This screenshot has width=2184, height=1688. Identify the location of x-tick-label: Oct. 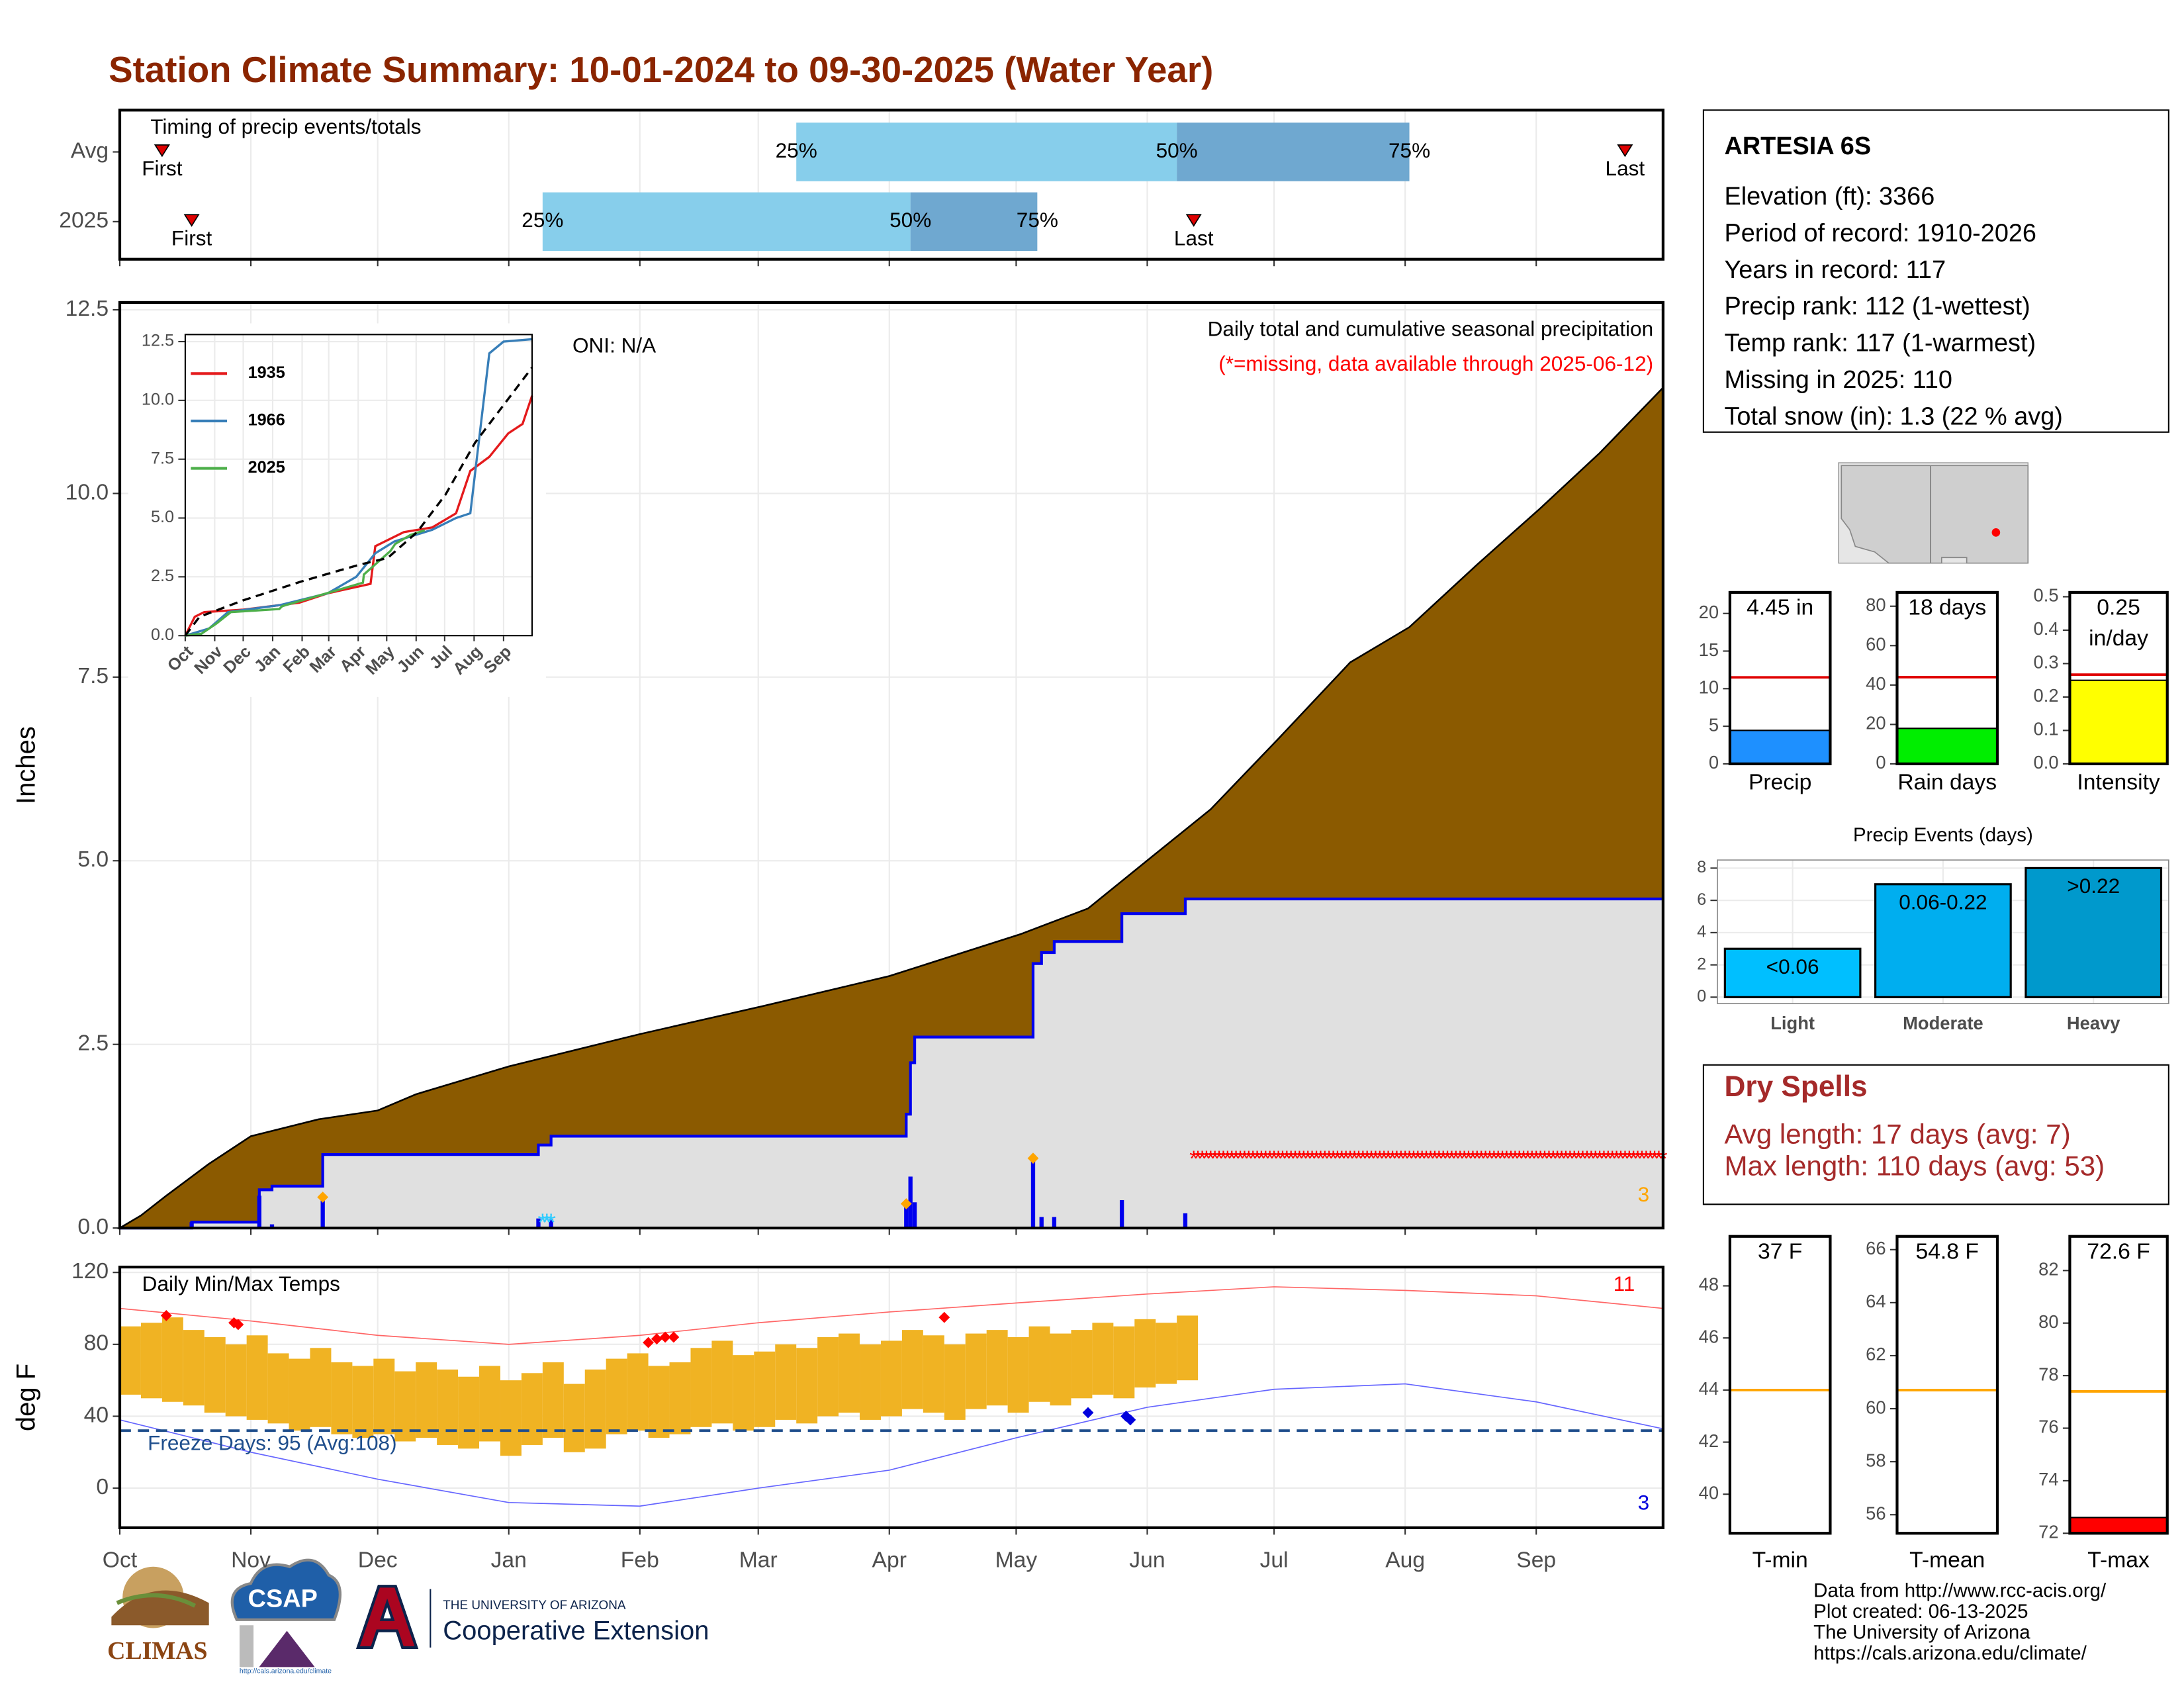
(121, 1560).